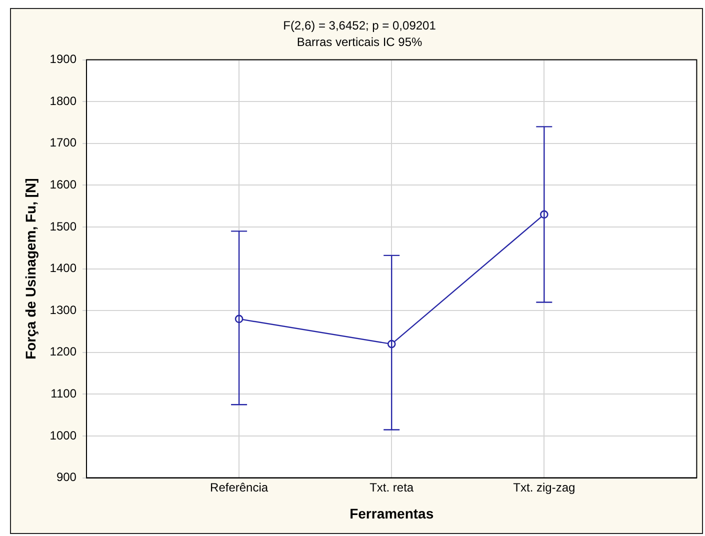  I want to click on y-tick-label: 1900, so click(63, 59).